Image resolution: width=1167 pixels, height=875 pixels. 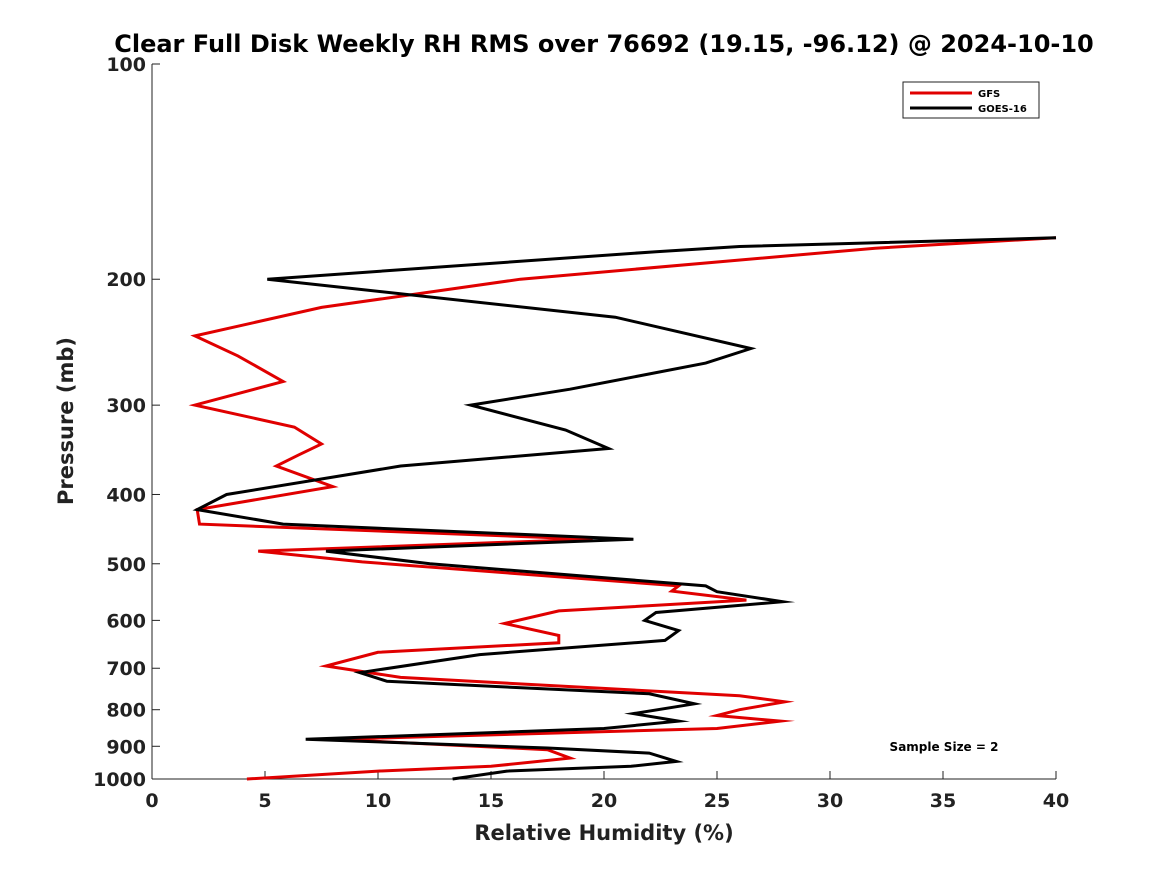 I want to click on x-tick-label: 40, so click(x=1056, y=801).